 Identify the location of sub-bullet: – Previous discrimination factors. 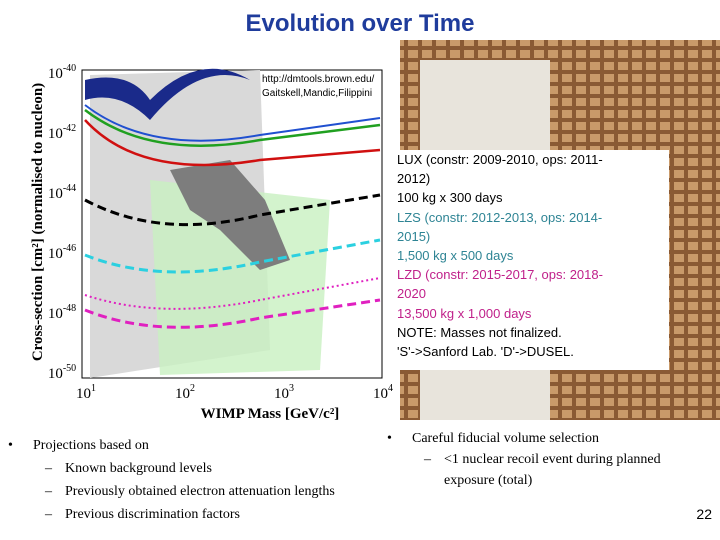
(184, 514).